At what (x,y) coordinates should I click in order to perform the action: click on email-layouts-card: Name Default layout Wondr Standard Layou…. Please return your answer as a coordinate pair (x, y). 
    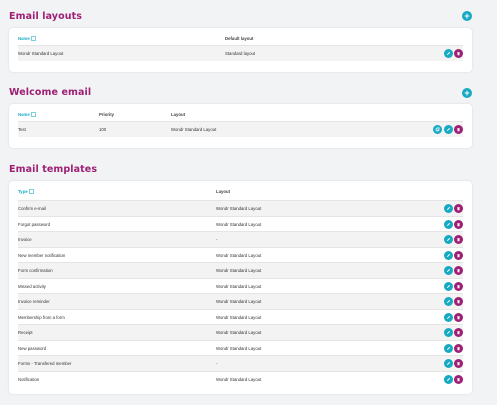
    Looking at the image, I should click on (240, 50).